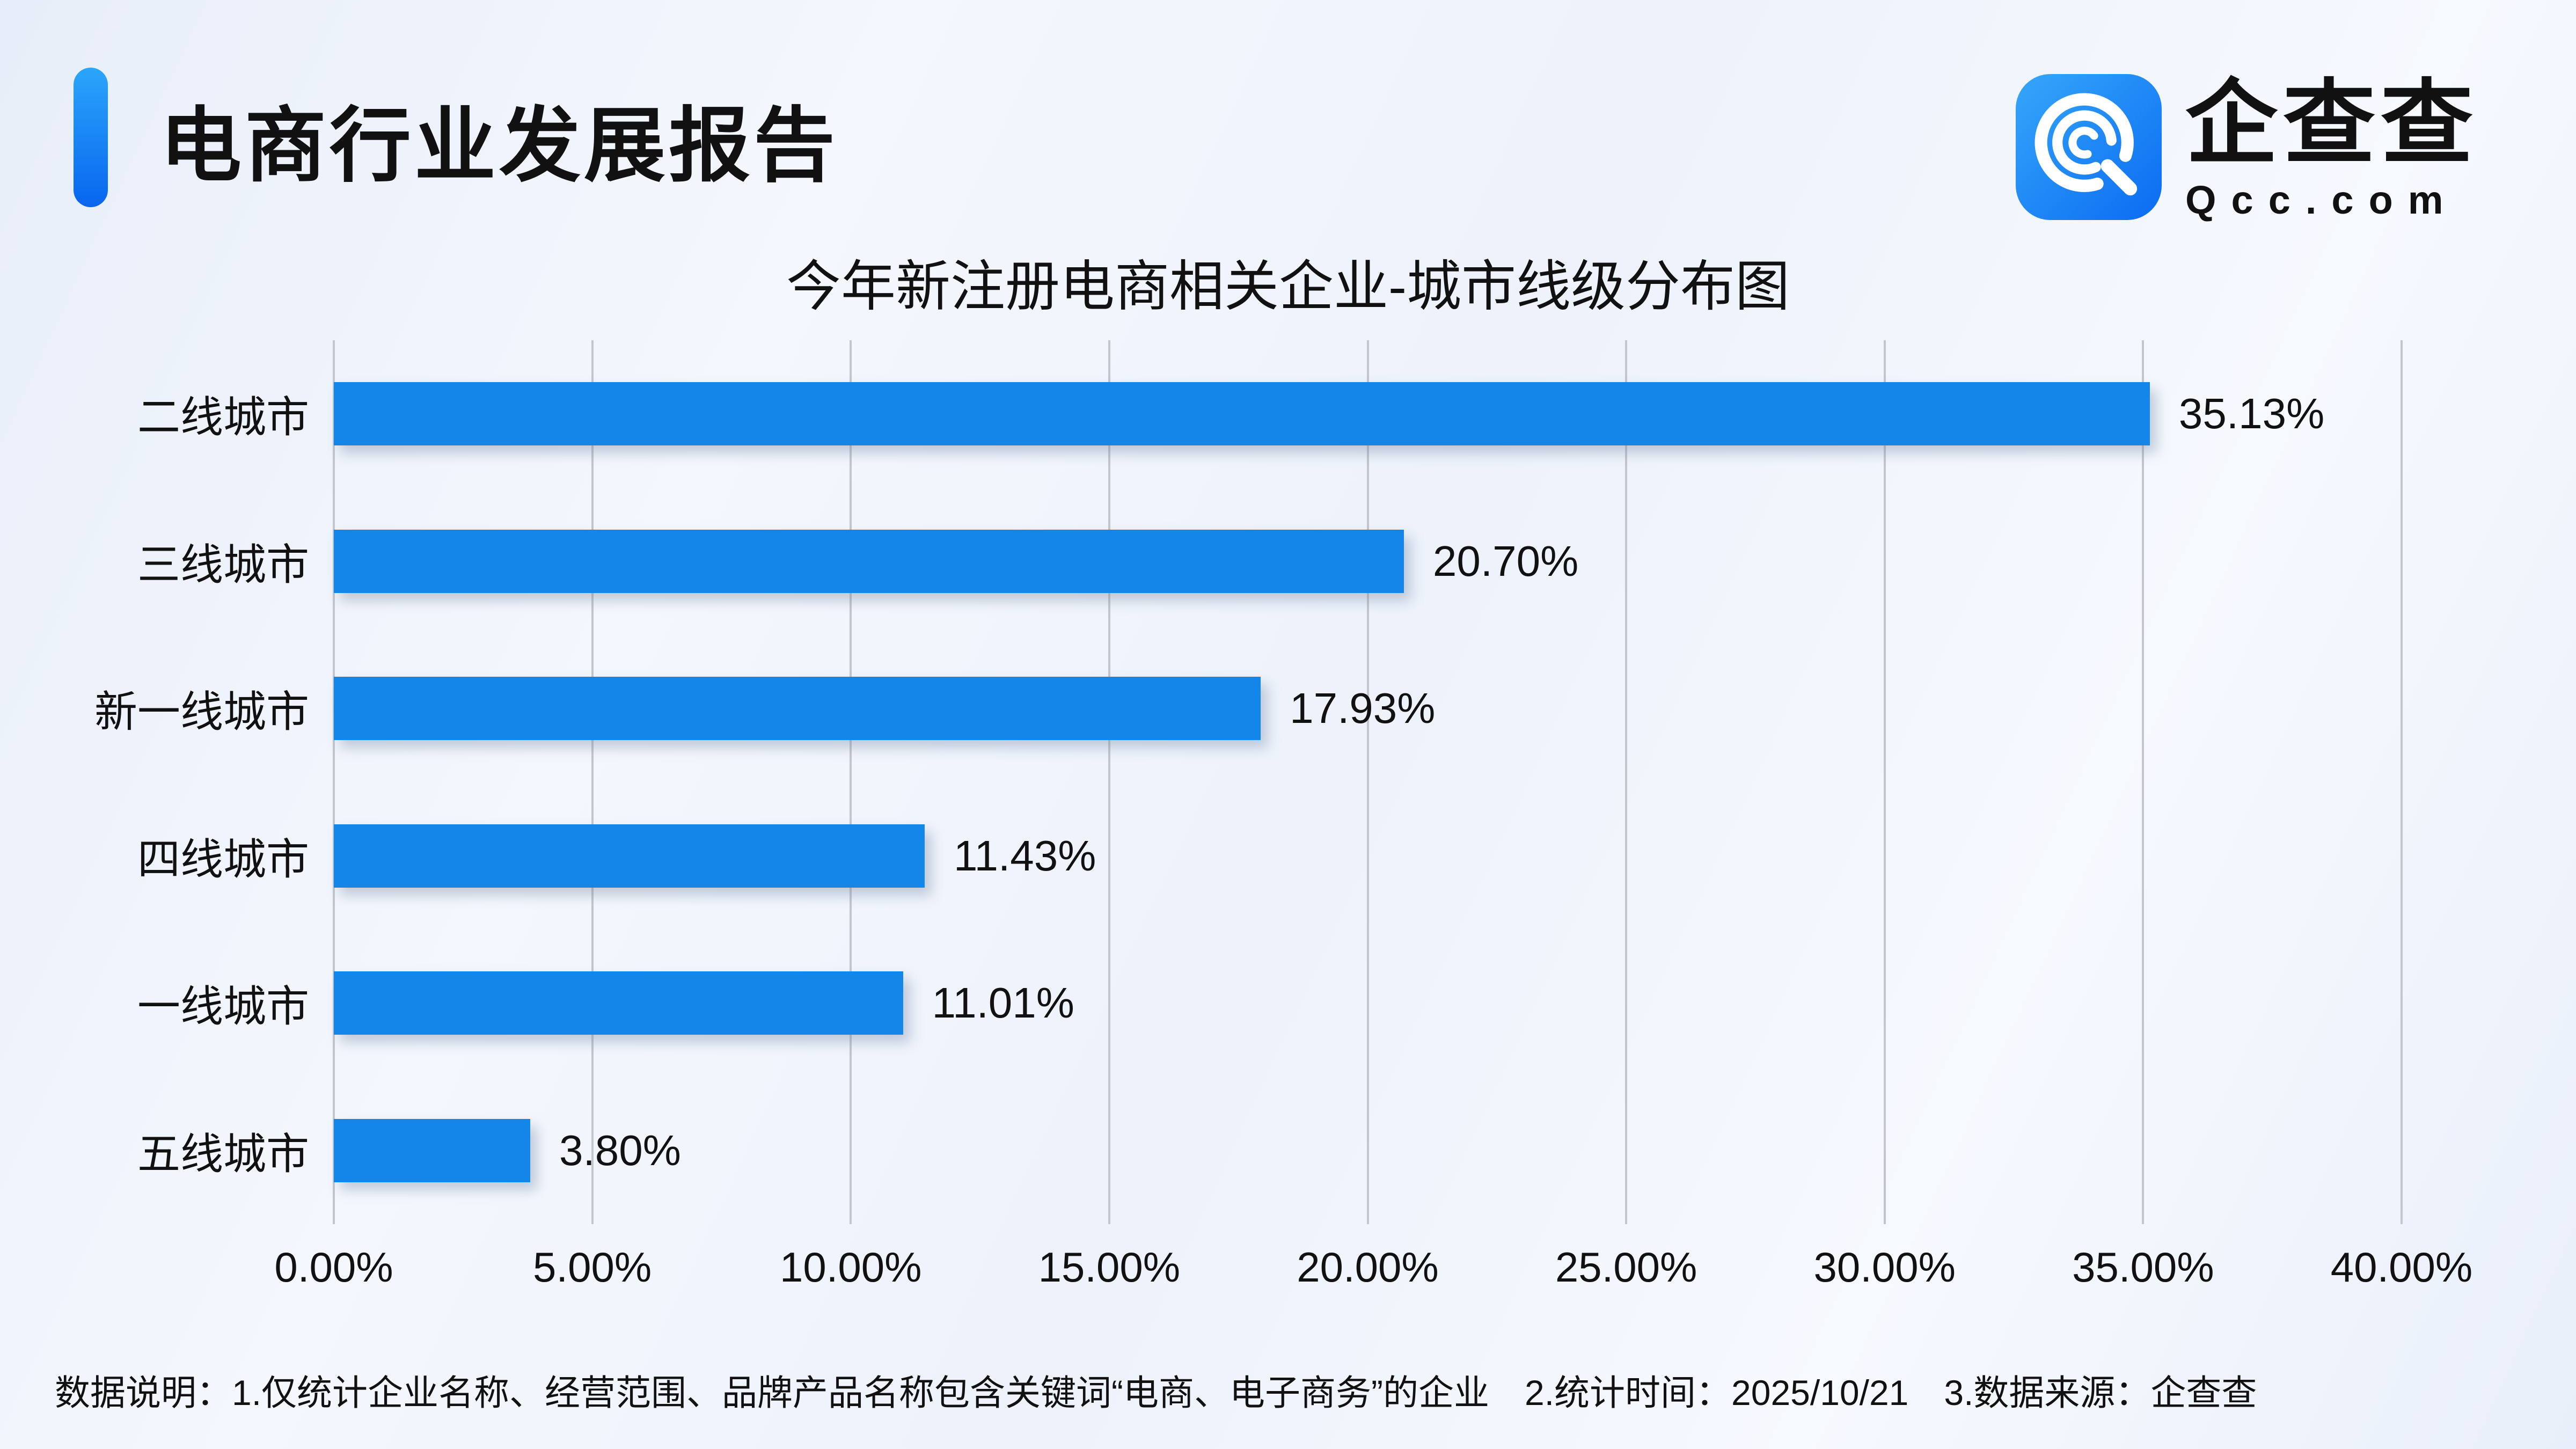  What do you see at coordinates (2401, 1267) in the screenshot?
I see `x-tick-label: 40.00%` at bounding box center [2401, 1267].